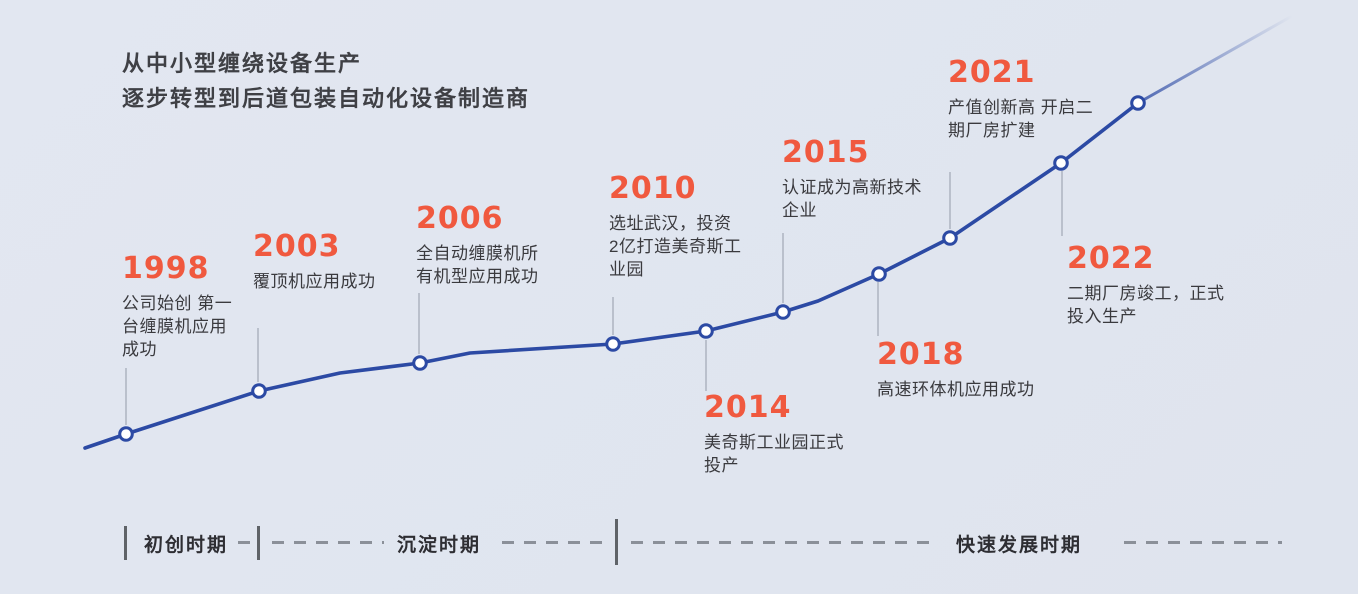  Describe the element at coordinates (675, 246) in the screenshot. I see `milestone-description: 选址武汉，投资 2亿打造美奇斯工 业园` at that location.